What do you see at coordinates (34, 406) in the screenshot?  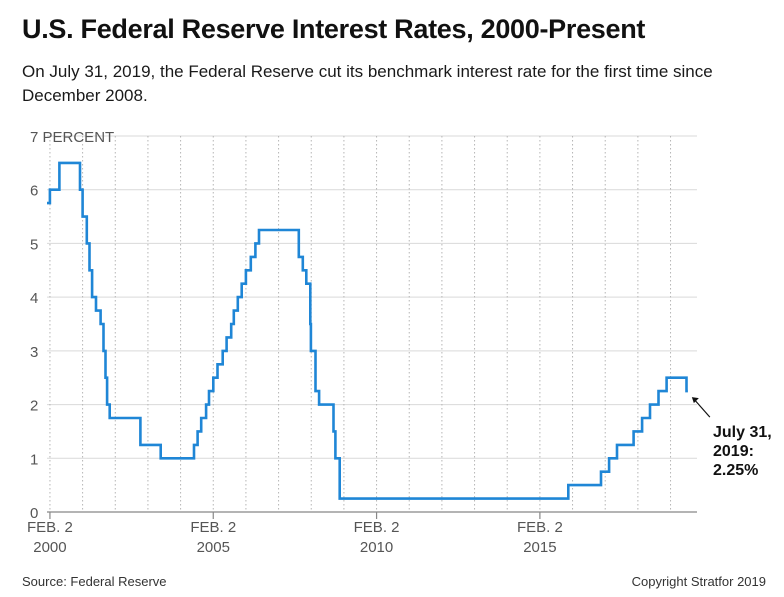 I see `y-tick-label: 2` at bounding box center [34, 406].